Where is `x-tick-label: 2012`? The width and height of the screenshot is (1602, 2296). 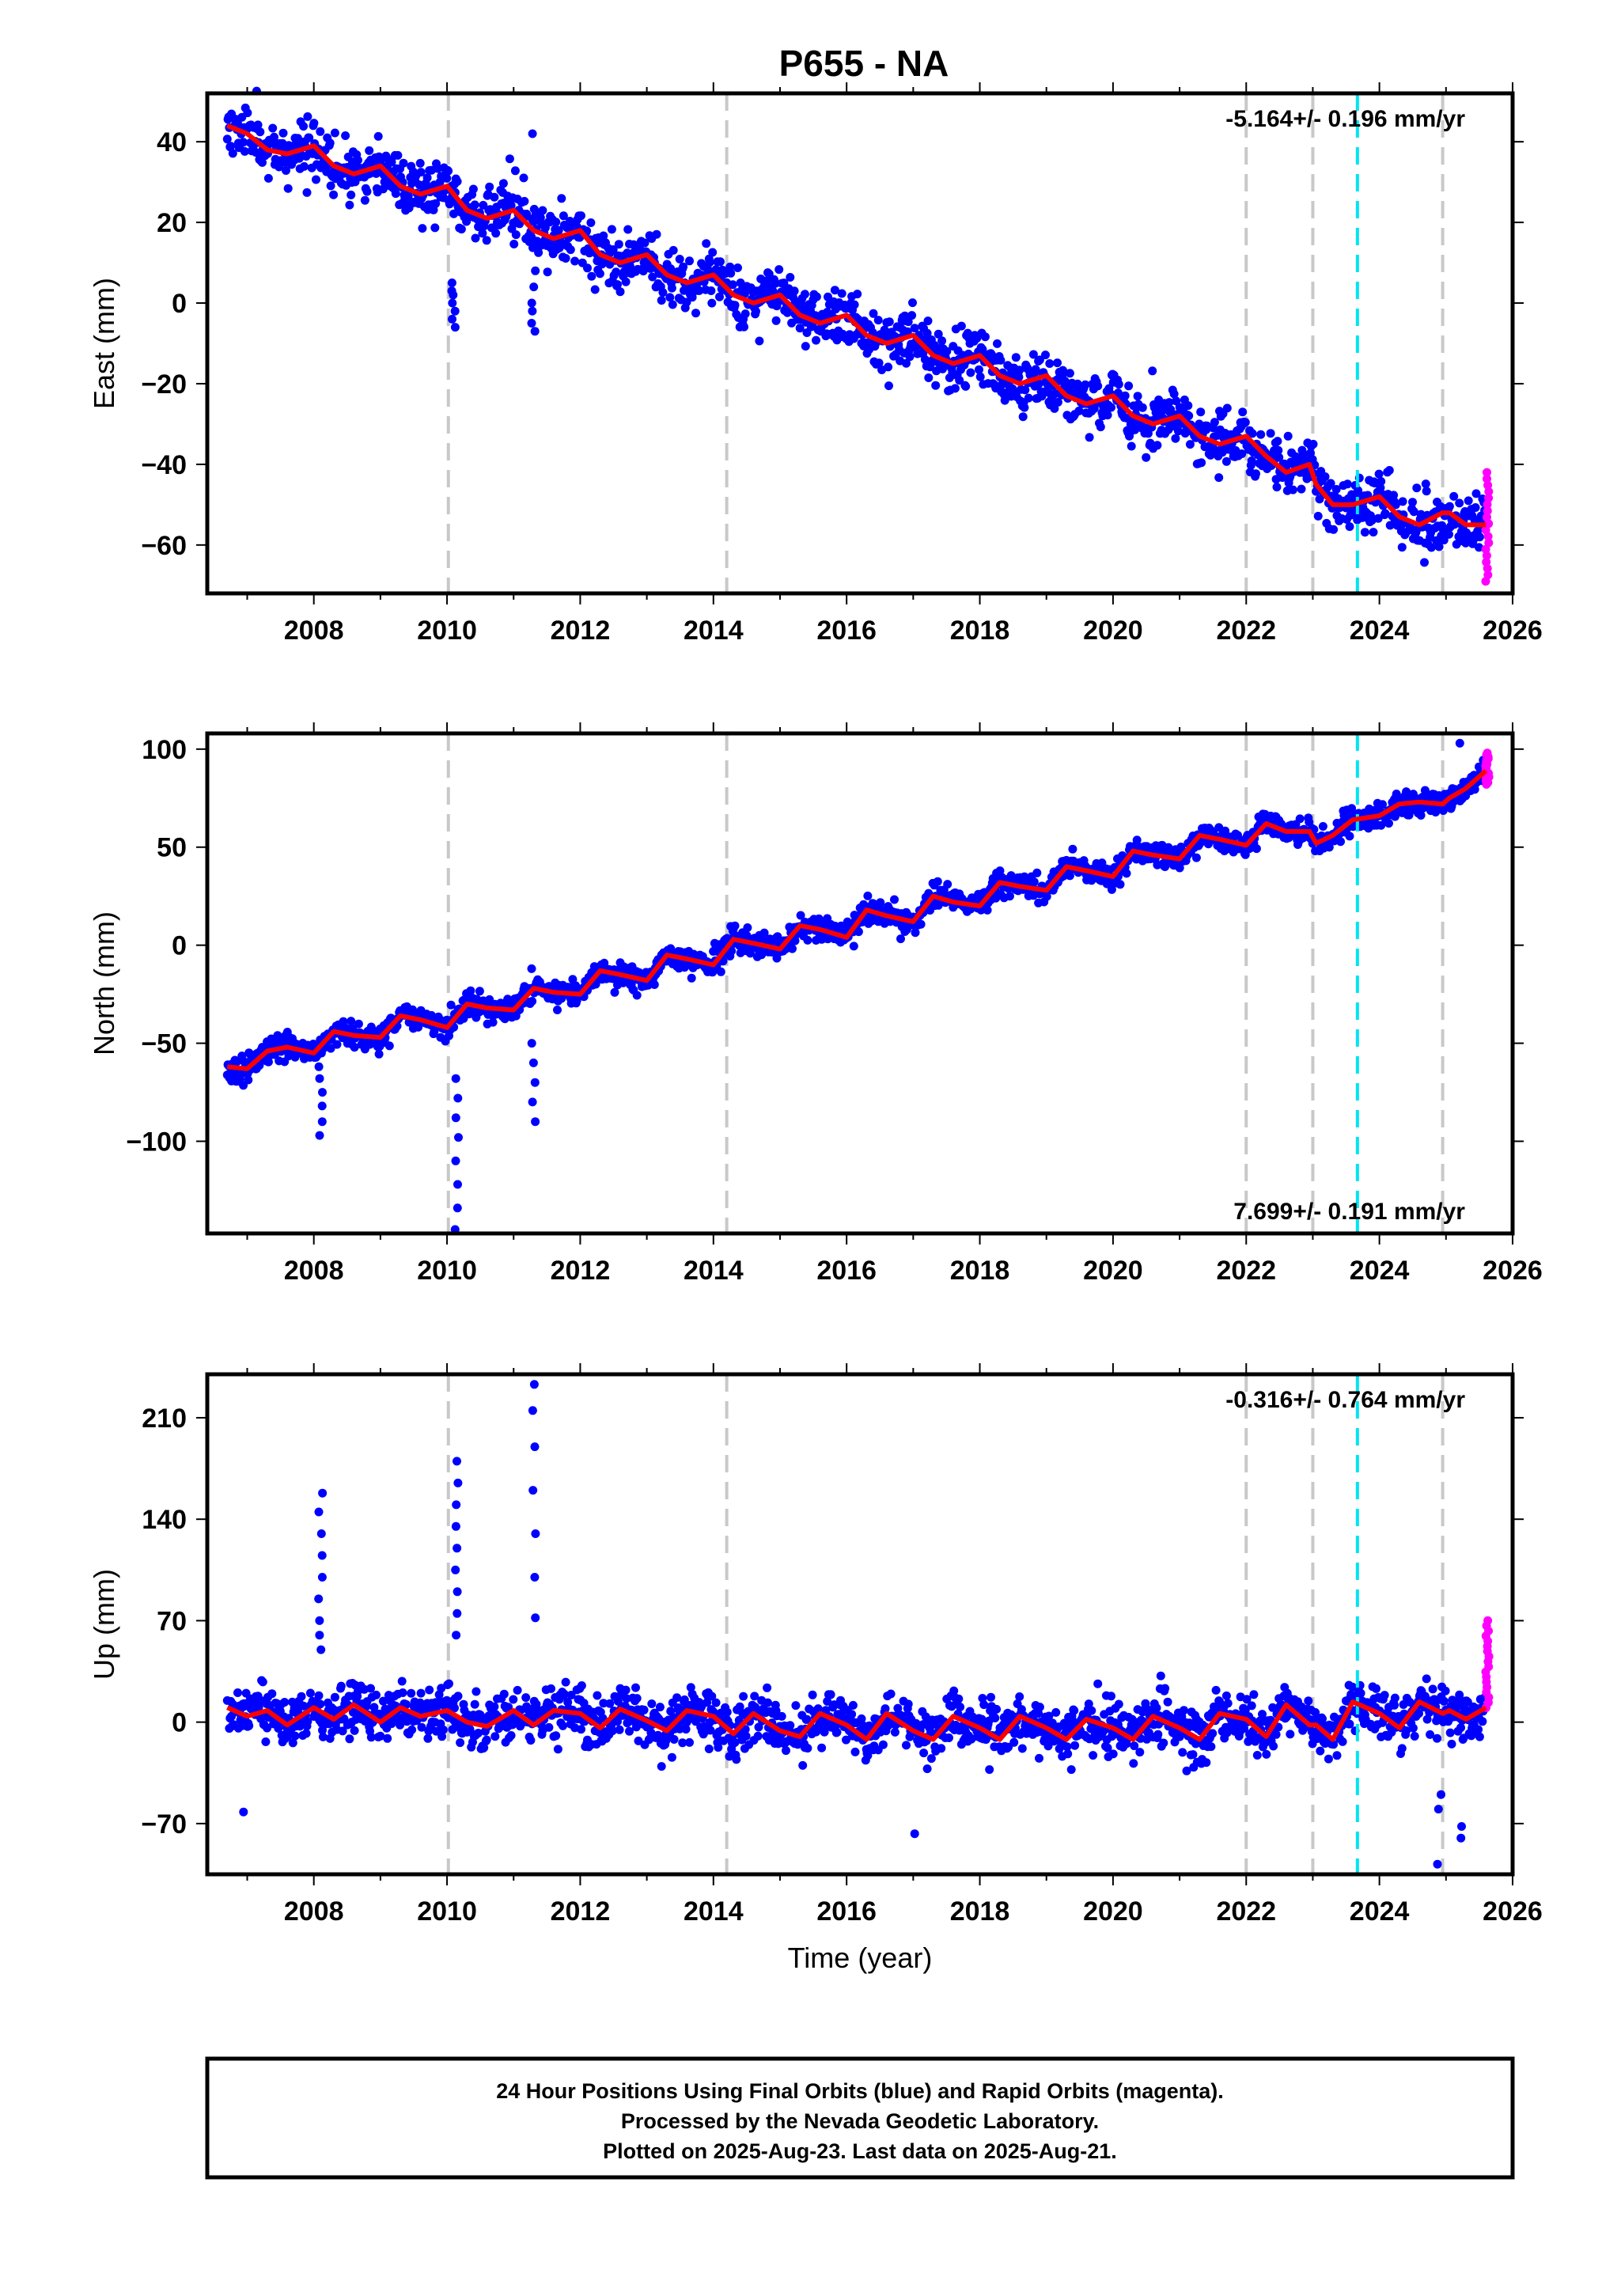 x-tick-label: 2012 is located at coordinates (581, 631).